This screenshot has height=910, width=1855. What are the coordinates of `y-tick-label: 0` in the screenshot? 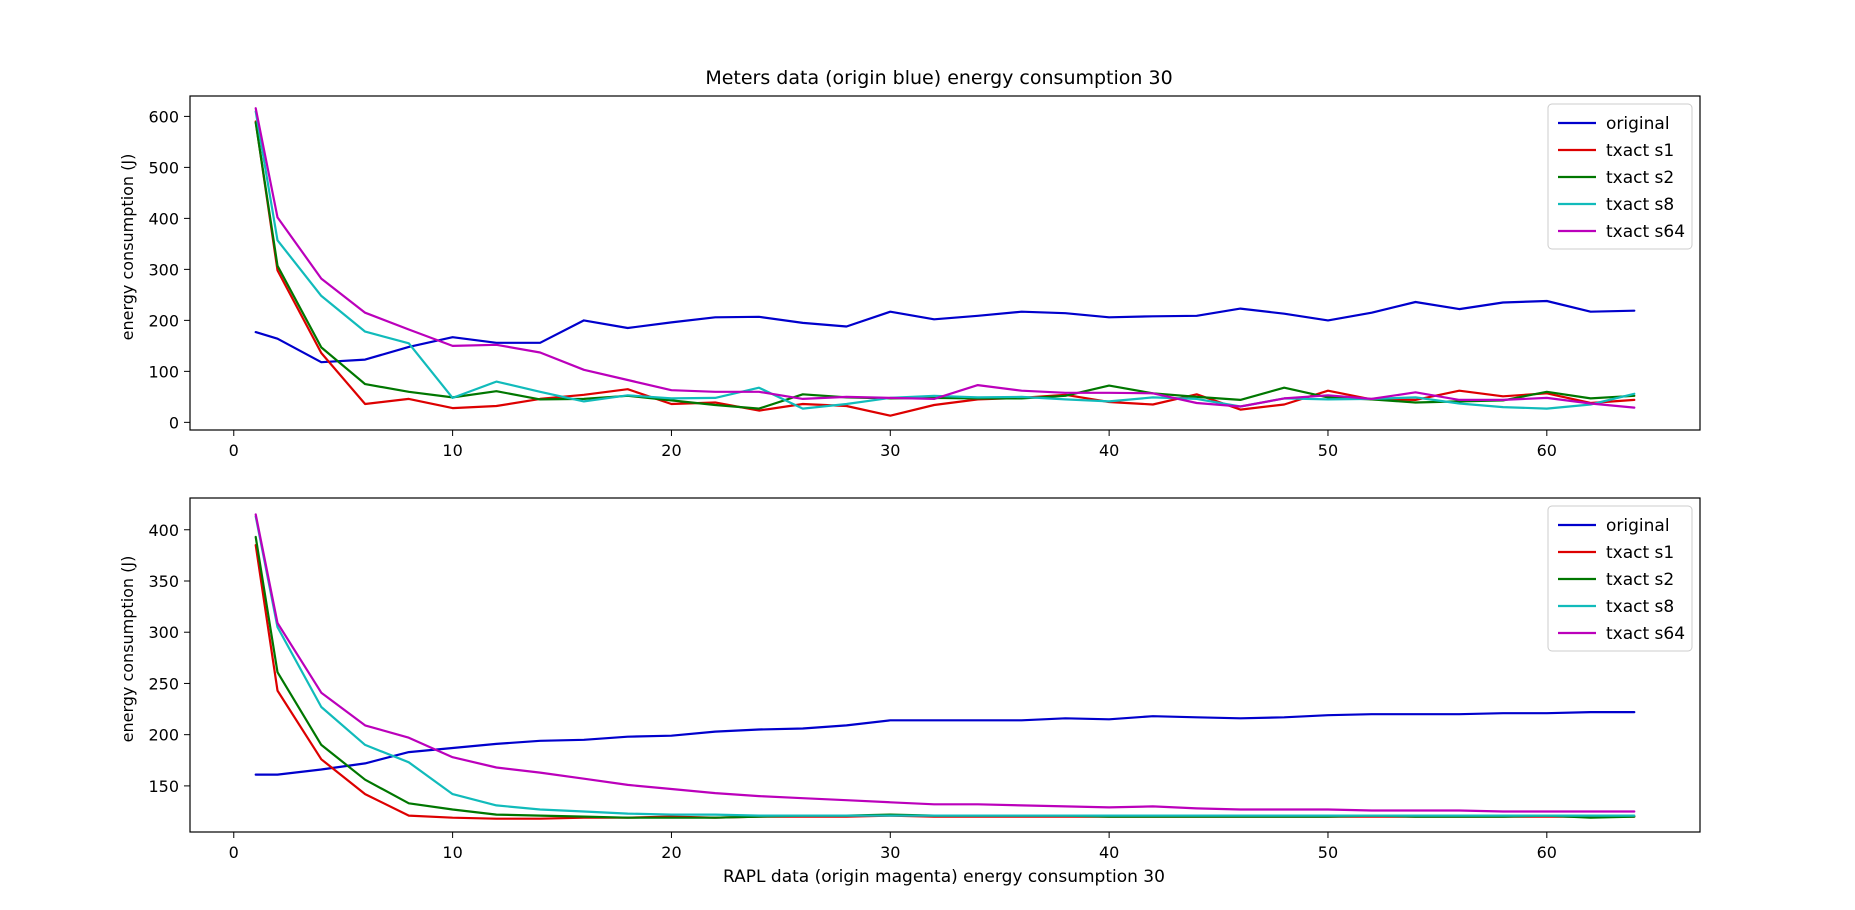 It's located at (174, 422).